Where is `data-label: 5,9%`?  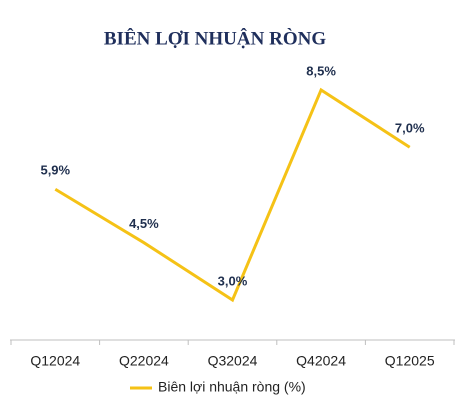 data-label: 5,9% is located at coordinates (55, 170).